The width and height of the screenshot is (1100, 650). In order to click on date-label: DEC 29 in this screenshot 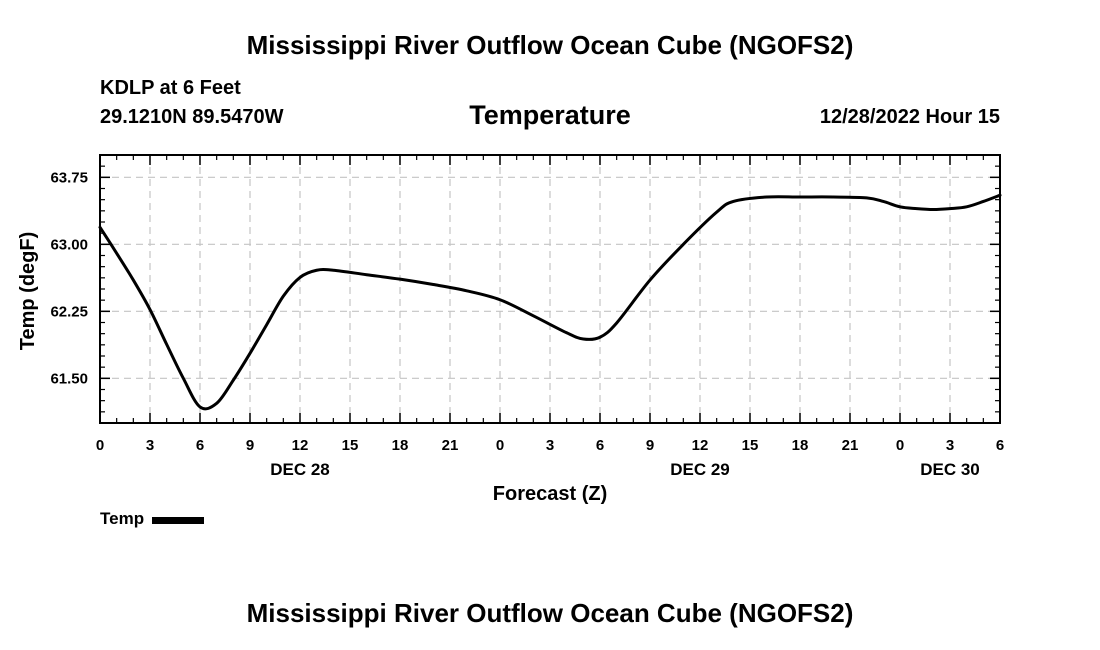, I will do `click(700, 469)`.